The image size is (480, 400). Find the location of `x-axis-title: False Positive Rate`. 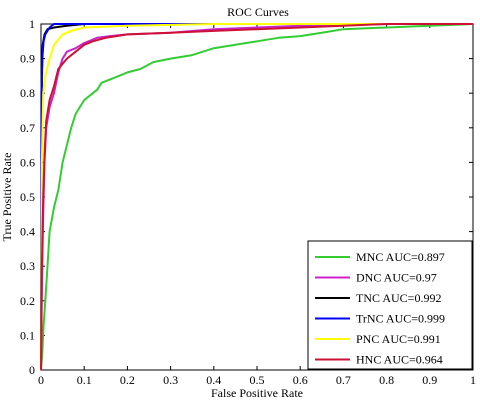

x-axis-title: False Positive Rate is located at coordinates (257, 393).